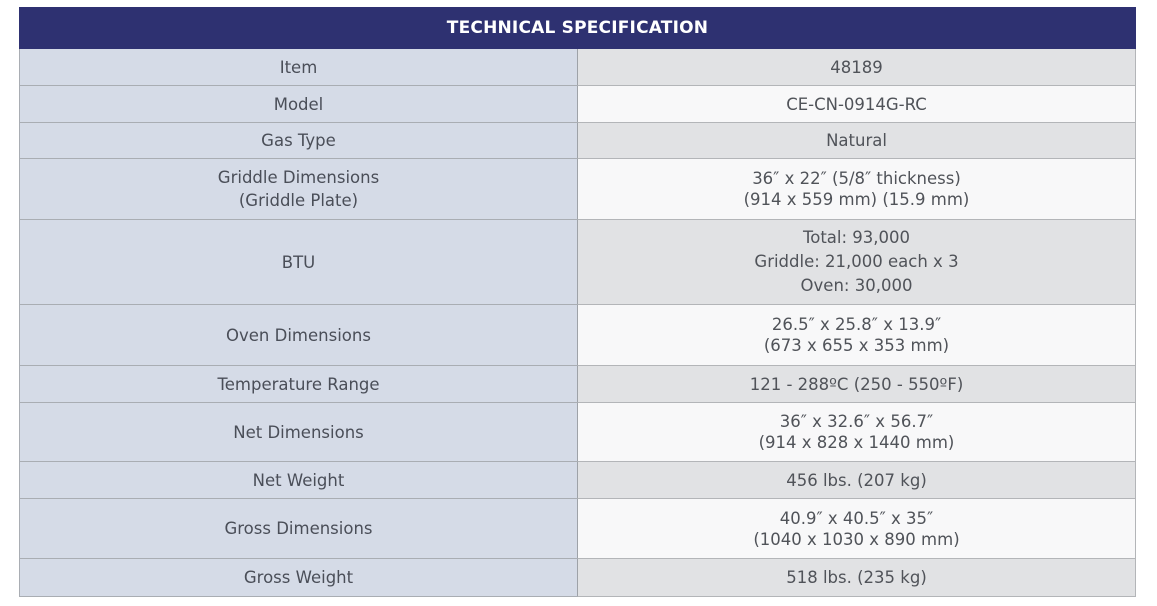 The height and width of the screenshot is (606, 1157). What do you see at coordinates (298, 140) in the screenshot?
I see `row-label: Gas Type` at bounding box center [298, 140].